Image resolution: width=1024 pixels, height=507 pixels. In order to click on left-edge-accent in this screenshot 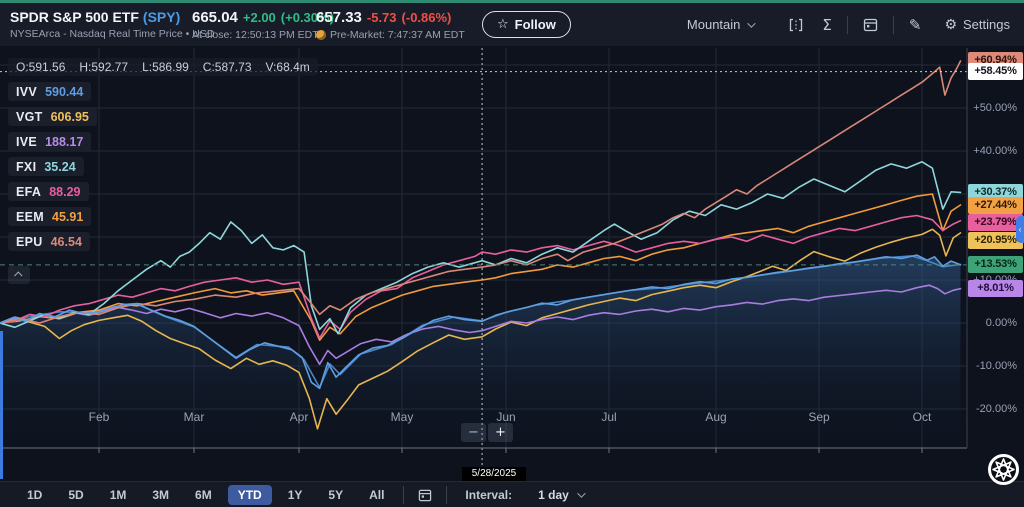, I will do `click(1, 405)`.